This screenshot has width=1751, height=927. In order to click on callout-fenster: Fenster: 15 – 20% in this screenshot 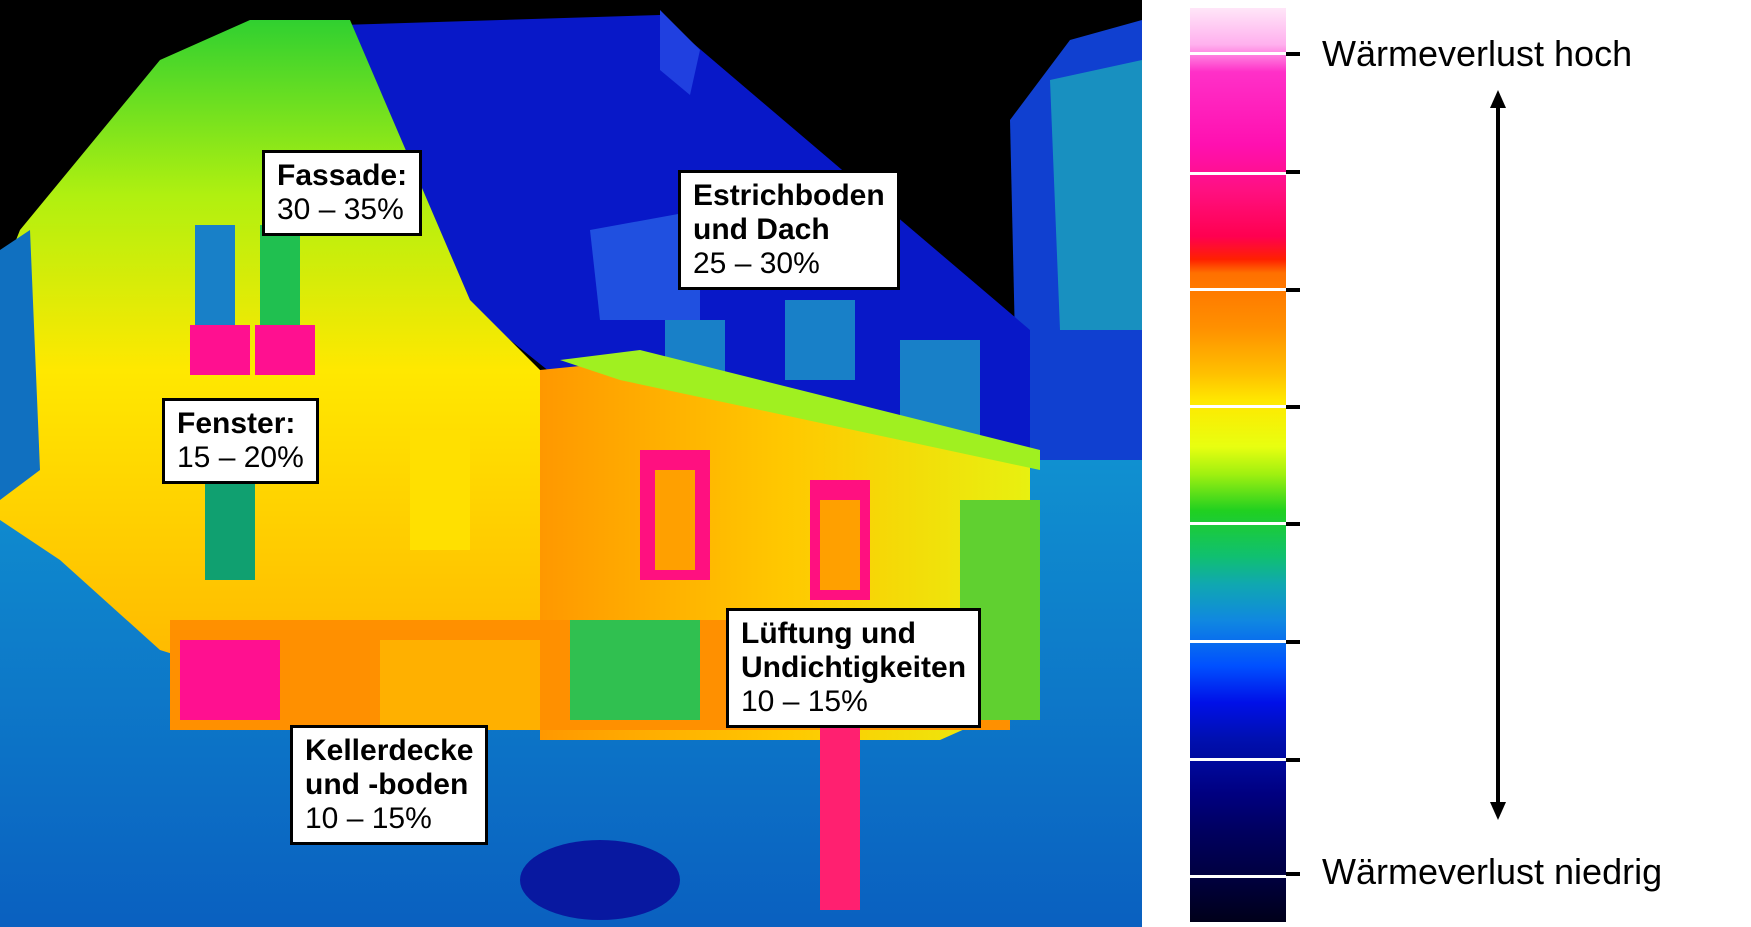, I will do `click(240, 441)`.